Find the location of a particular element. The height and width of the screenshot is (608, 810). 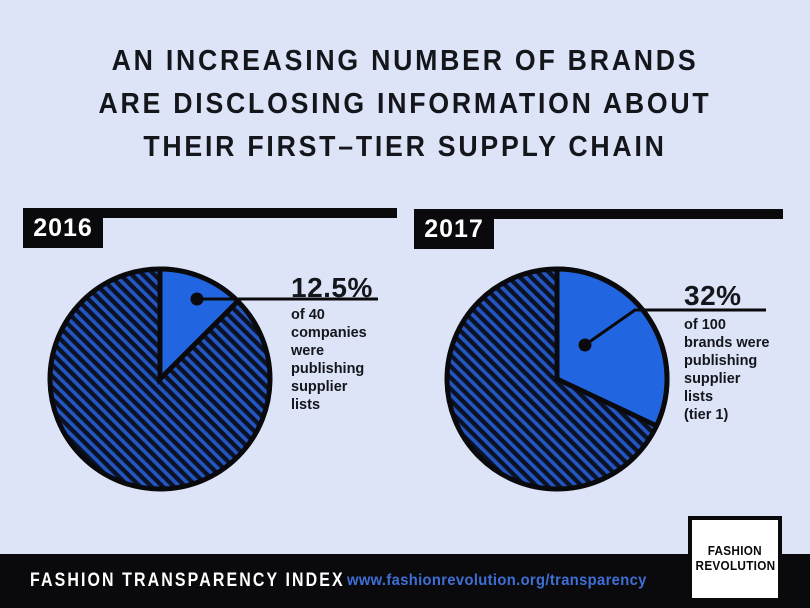

description-line: were is located at coordinates (308, 351).